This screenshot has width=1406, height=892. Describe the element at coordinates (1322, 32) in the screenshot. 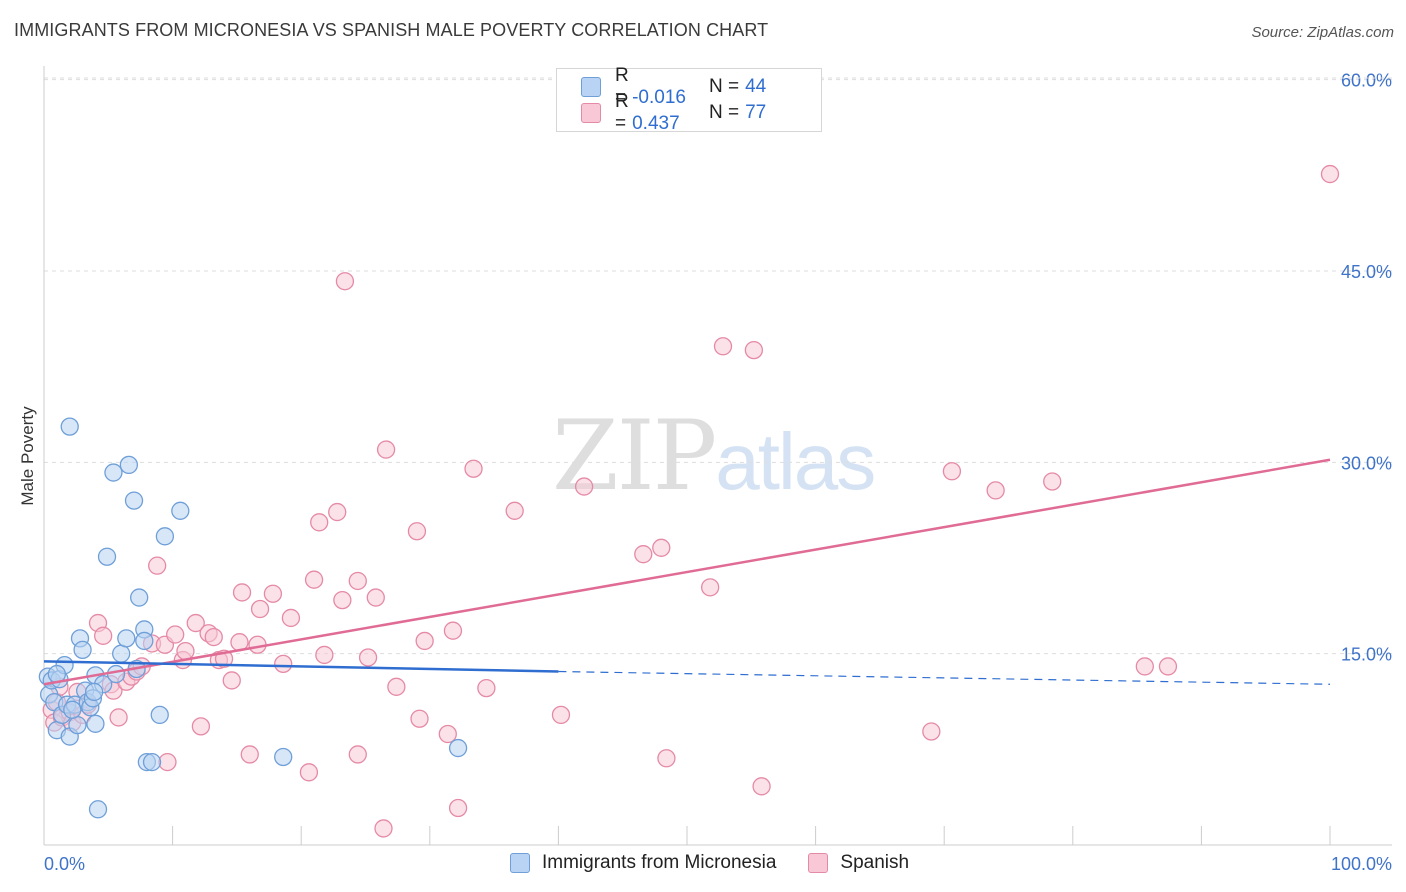

I see `source-label: Source: ZipAtlas.com` at that location.